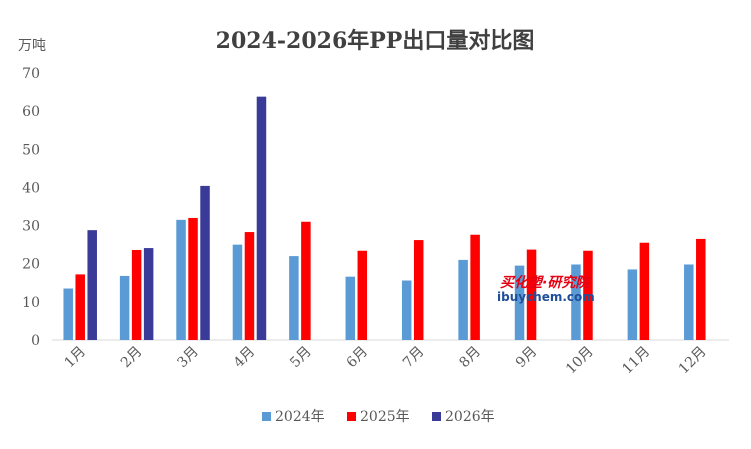 The image size is (751, 449). I want to click on x-axis-ticks: 1月 2月 3月 4月 5月 6月 7月 8月 9月 10月 11月 12月, so click(386, 361).